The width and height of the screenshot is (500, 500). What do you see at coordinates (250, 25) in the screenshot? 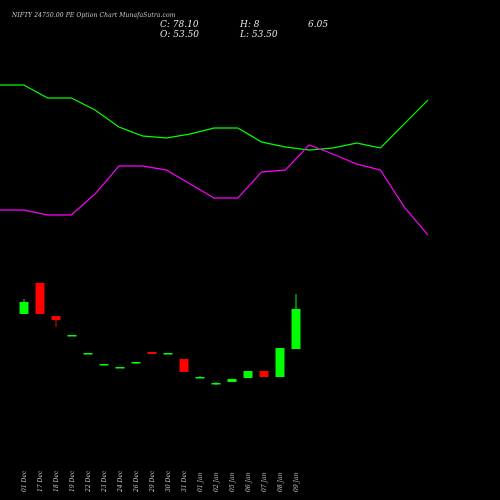
I see `high-value: H: 8` at bounding box center [250, 25].